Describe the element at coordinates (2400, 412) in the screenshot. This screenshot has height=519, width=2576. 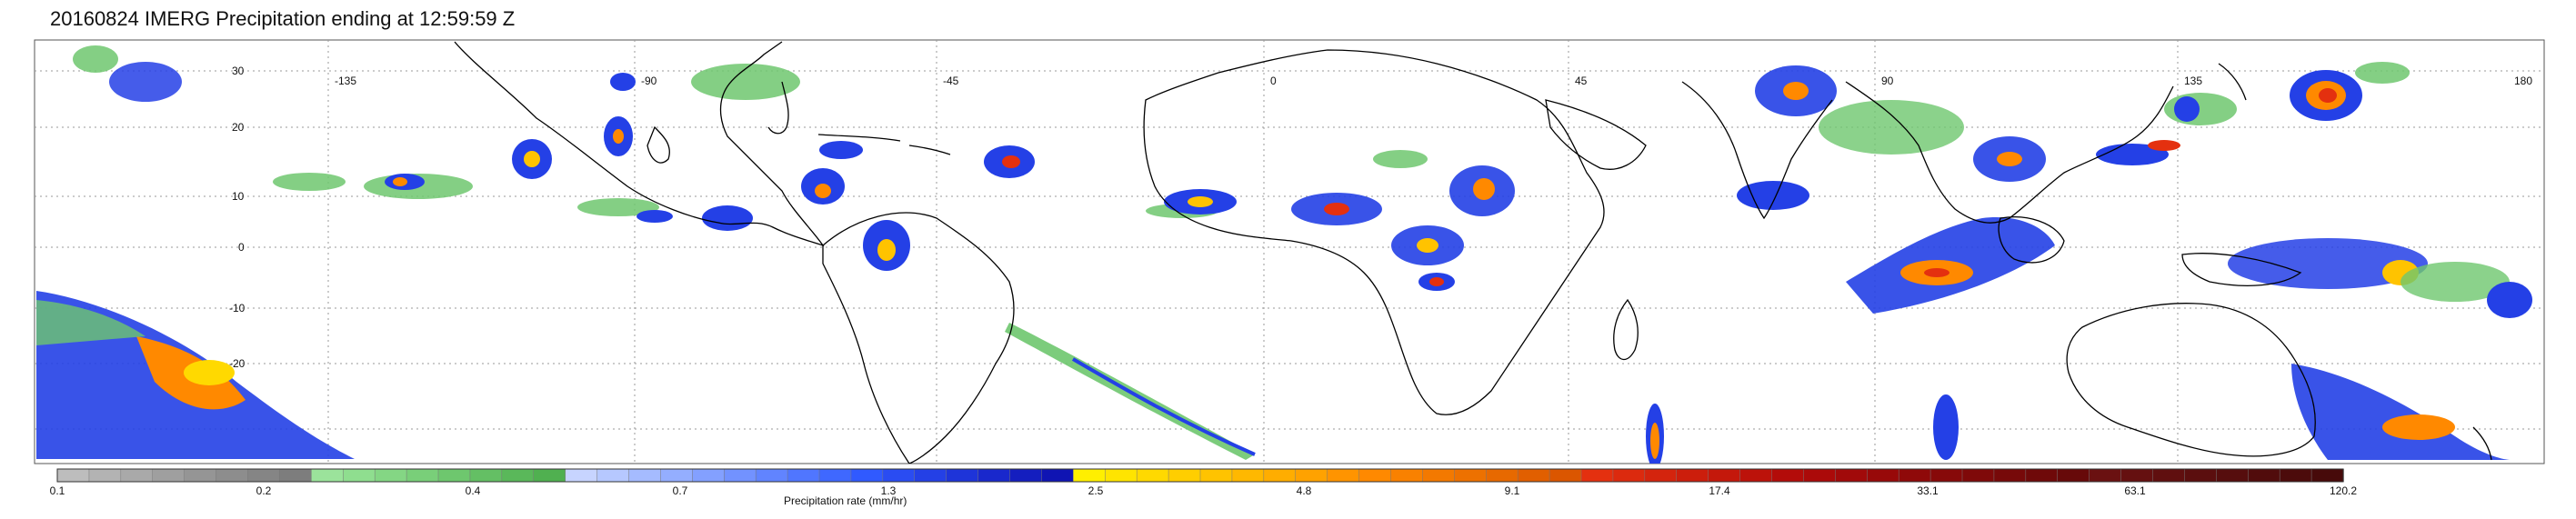
I see `precip-band-southwest-pacific` at that location.